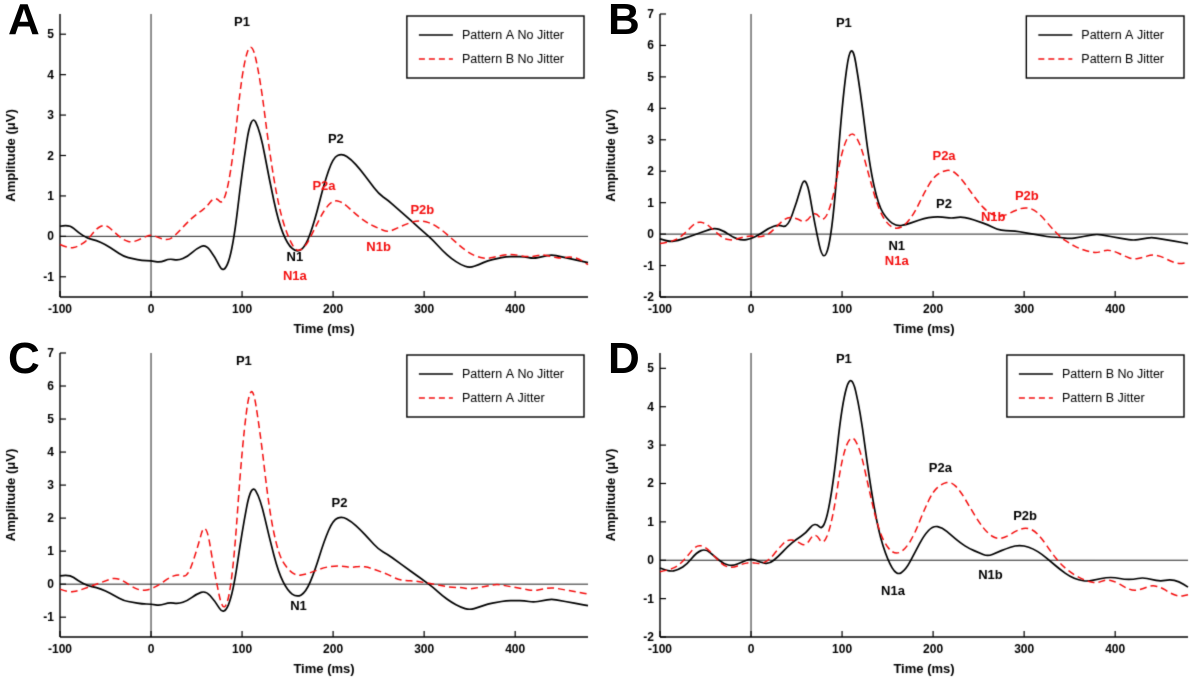 Image resolution: width=1200 pixels, height=679 pixels. I want to click on panel-a-letter: A, so click(24, 22).